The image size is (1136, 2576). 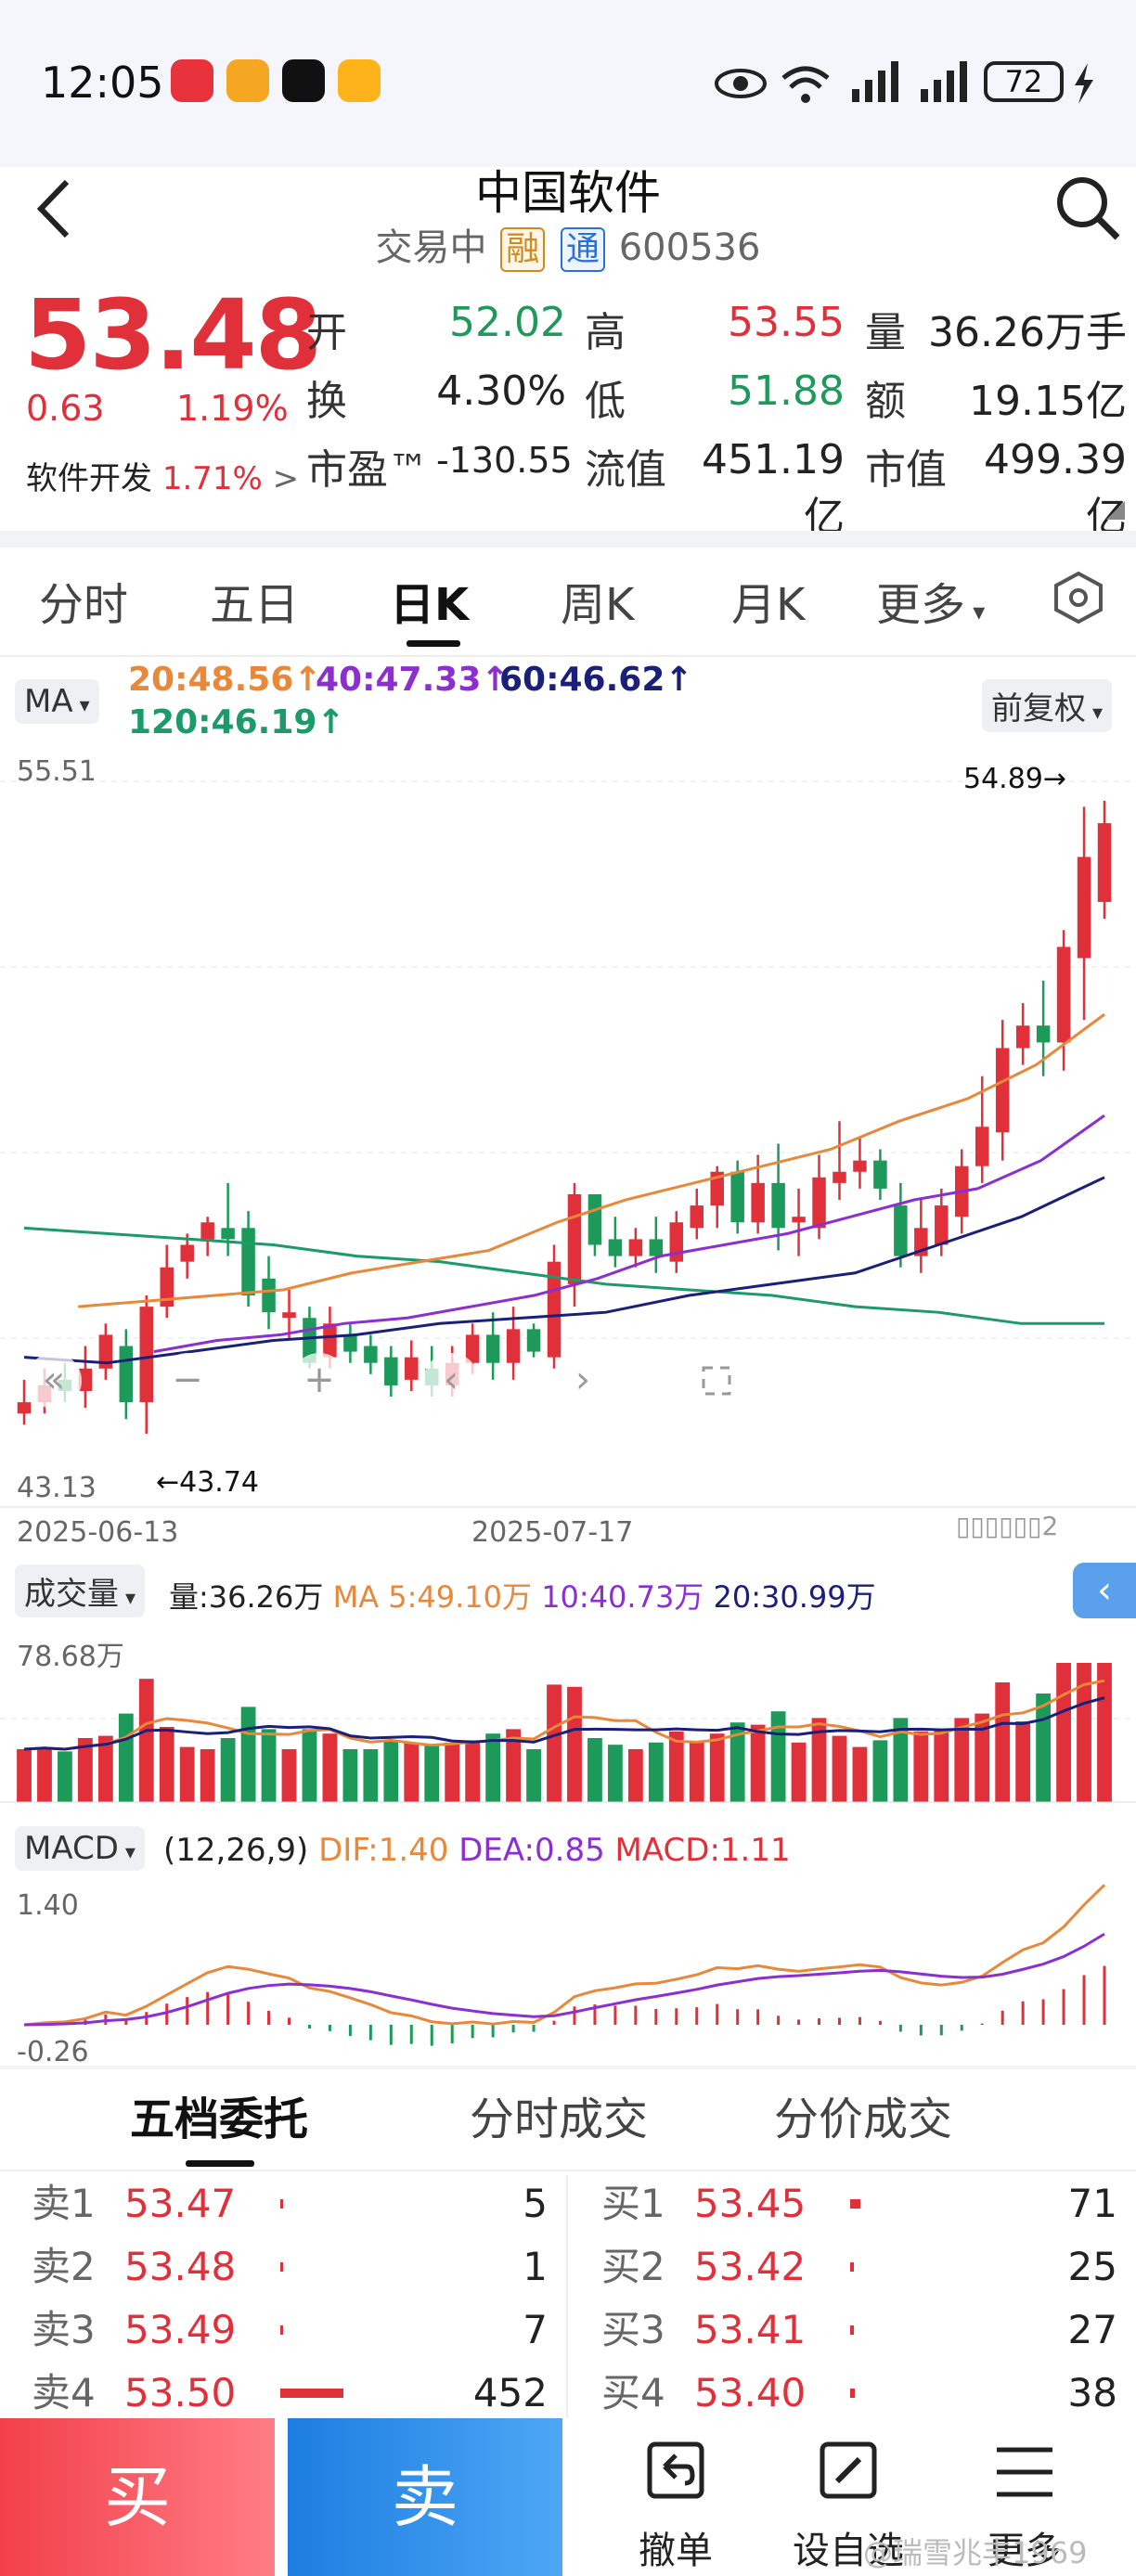 I want to click on tab-time-trades: 分时成交, so click(x=559, y=2119).